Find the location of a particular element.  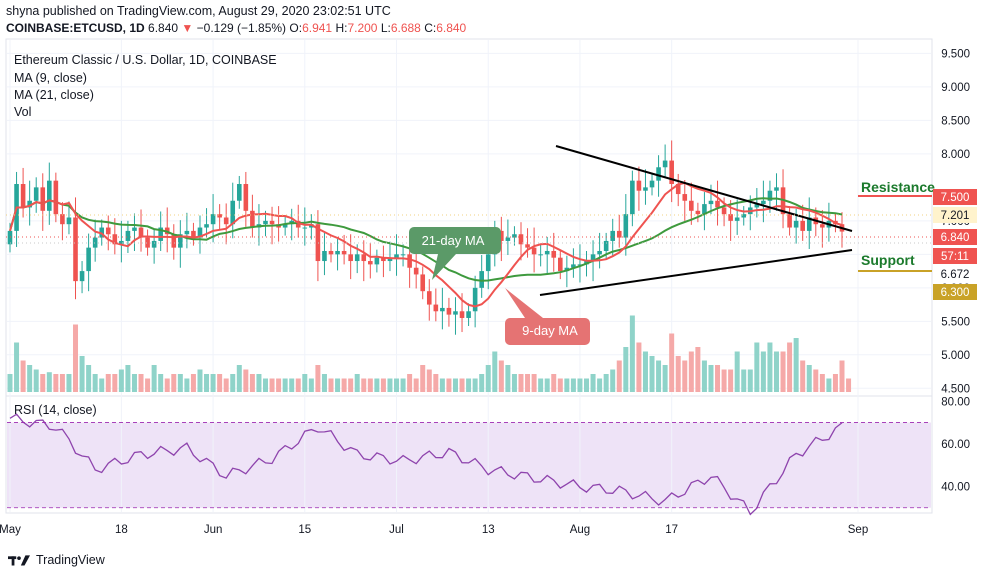

ma9-legend: MA (9, close) is located at coordinates (50, 78).